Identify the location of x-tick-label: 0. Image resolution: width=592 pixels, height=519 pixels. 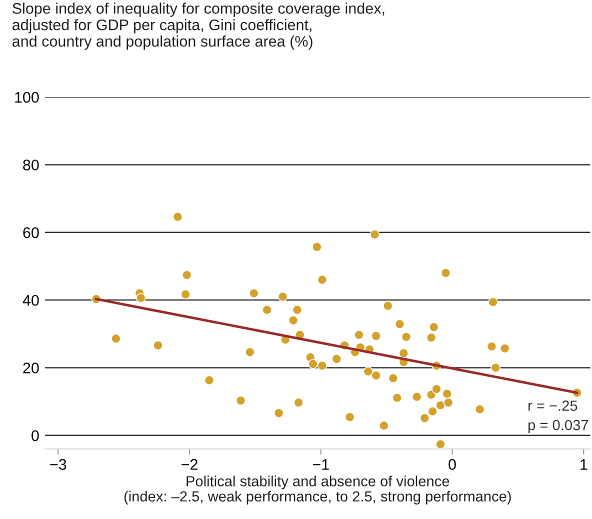
(452, 464).